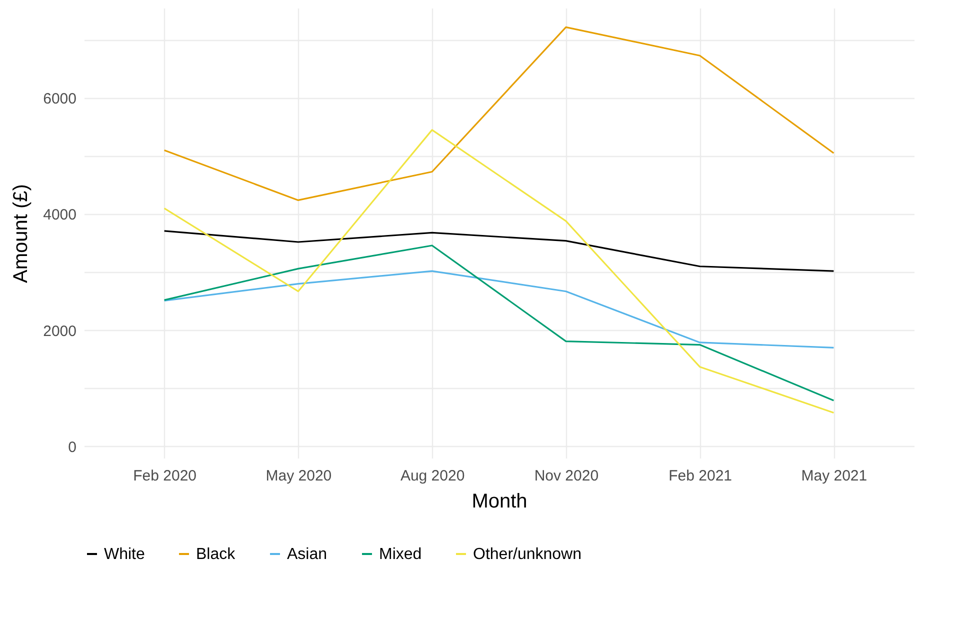 The height and width of the screenshot is (625, 962). I want to click on y-tick-label: 2000, so click(59, 331).